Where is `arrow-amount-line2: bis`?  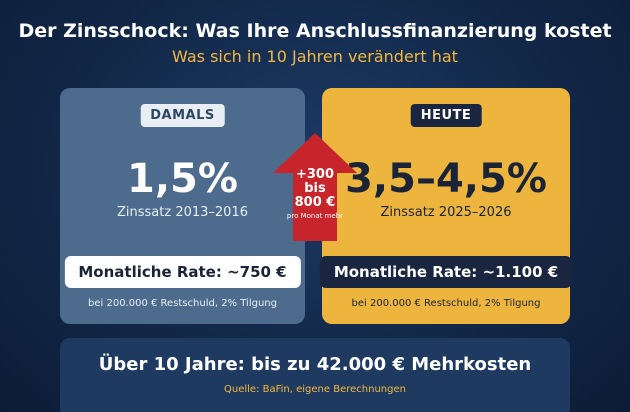 arrow-amount-line2: bis is located at coordinates (315, 188).